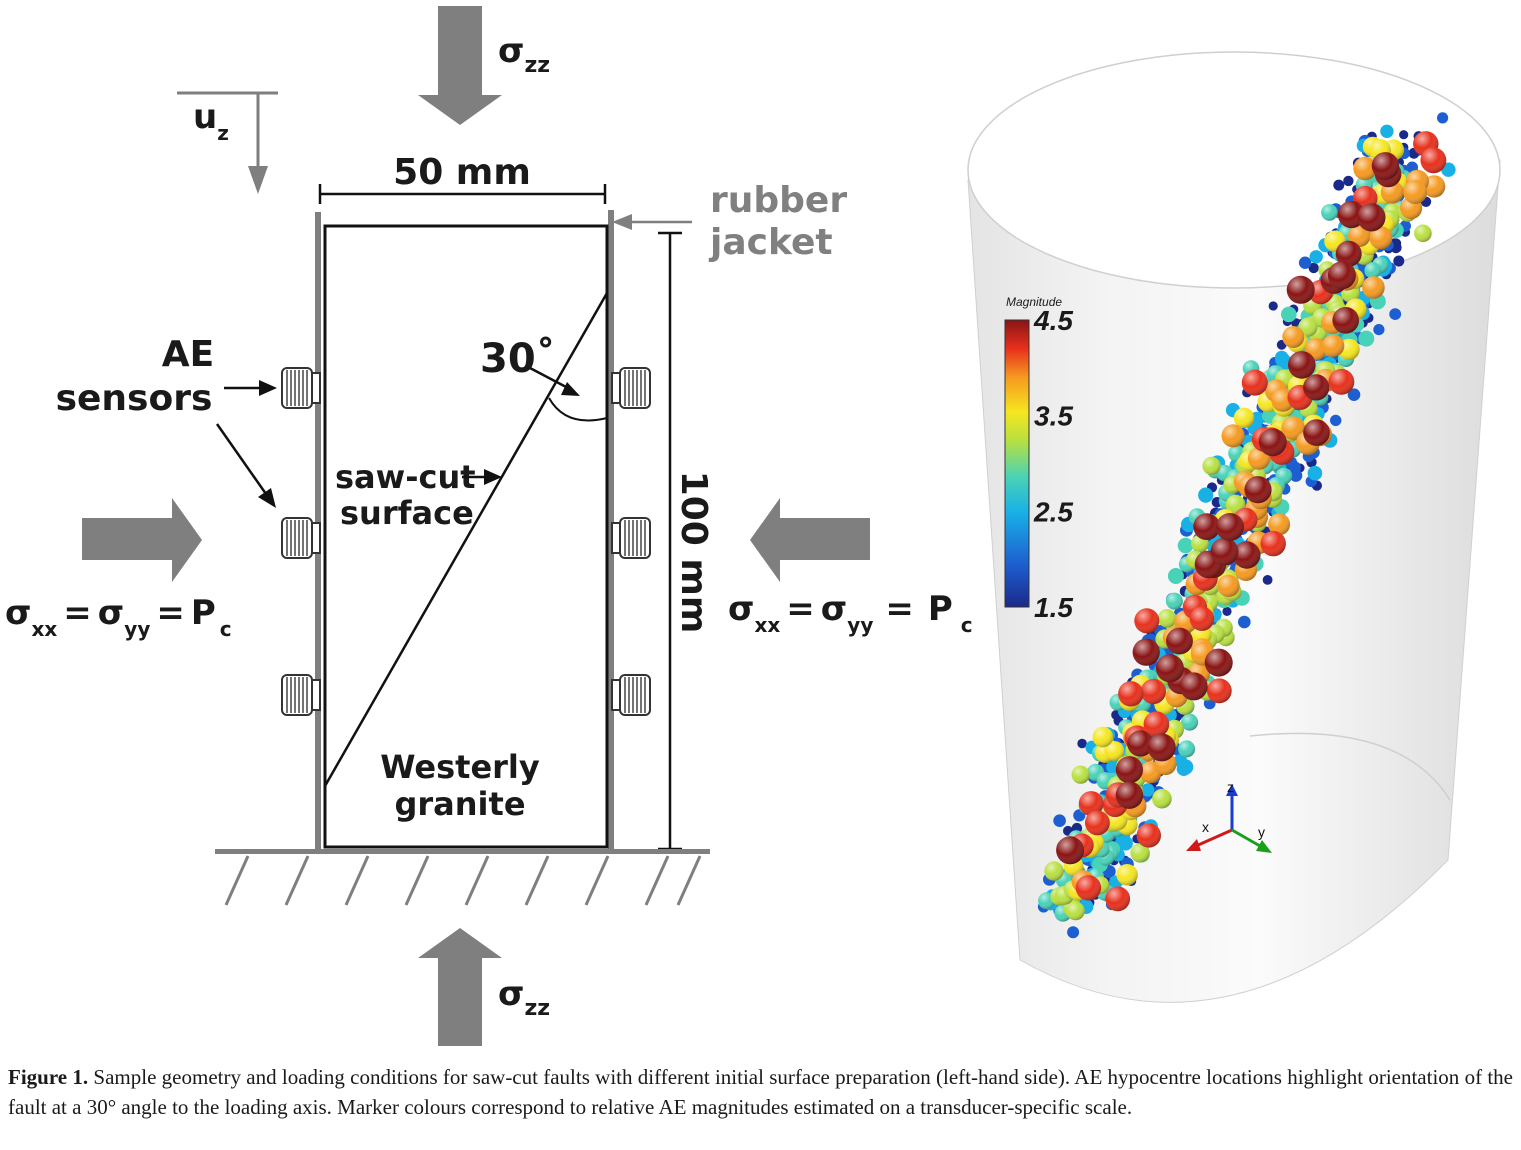 The image size is (1521, 1150). Describe the element at coordinates (493, 477) in the screenshot. I see `sawcut-arrow` at that location.